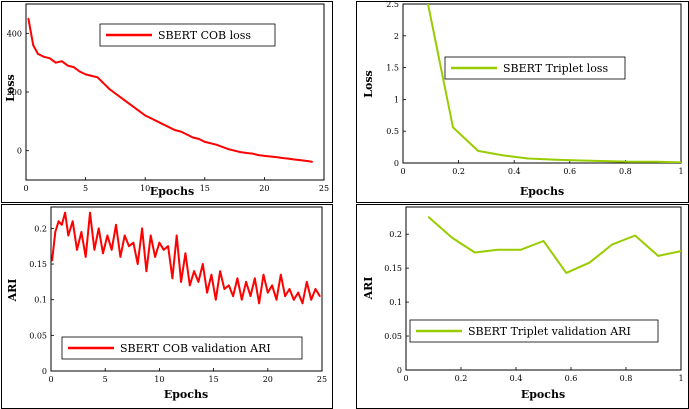 This screenshot has width=689, height=409. I want to click on y-tick-label: 0.1, so click(40, 300).